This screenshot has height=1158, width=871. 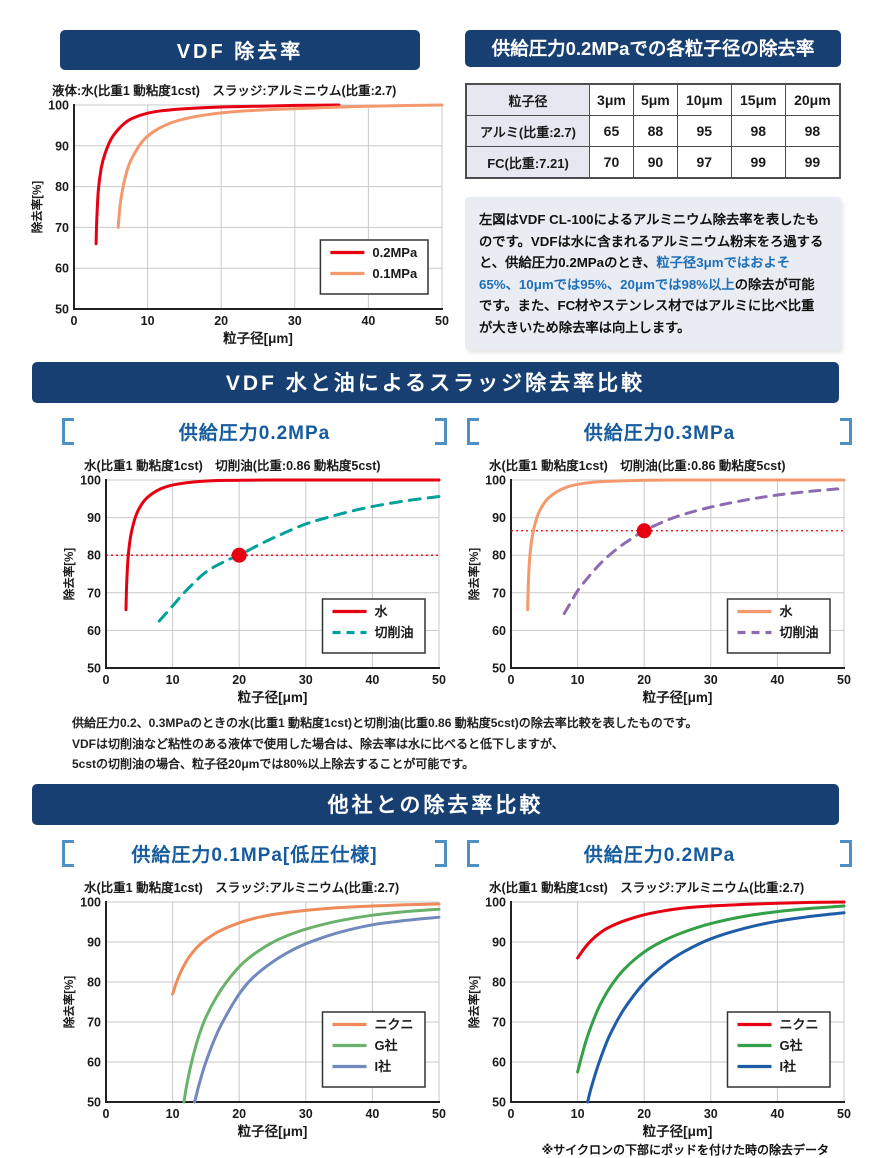 What do you see at coordinates (704, 162) in the screenshot?
I see `table-cell: 97` at bounding box center [704, 162].